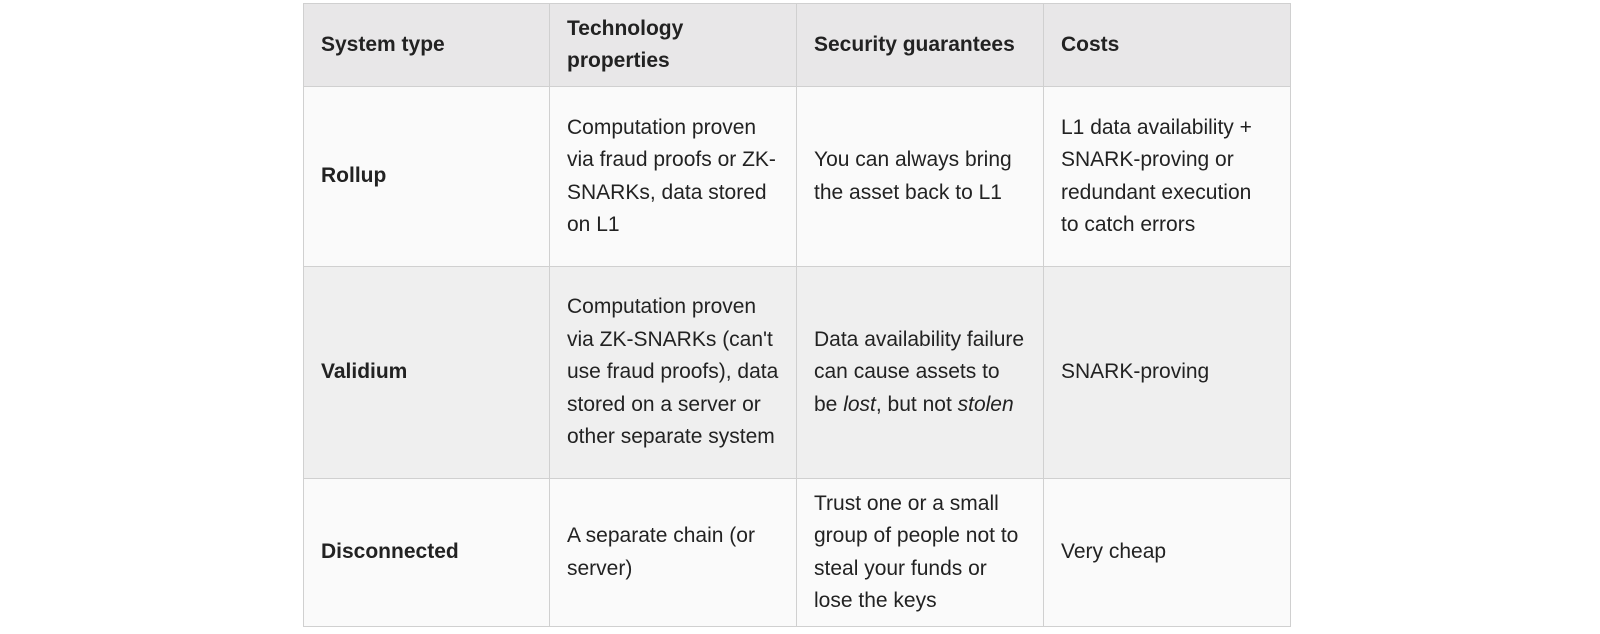 The image size is (1600, 634). What do you see at coordinates (673, 552) in the screenshot?
I see `technology-cell: A separate chain (or server)` at bounding box center [673, 552].